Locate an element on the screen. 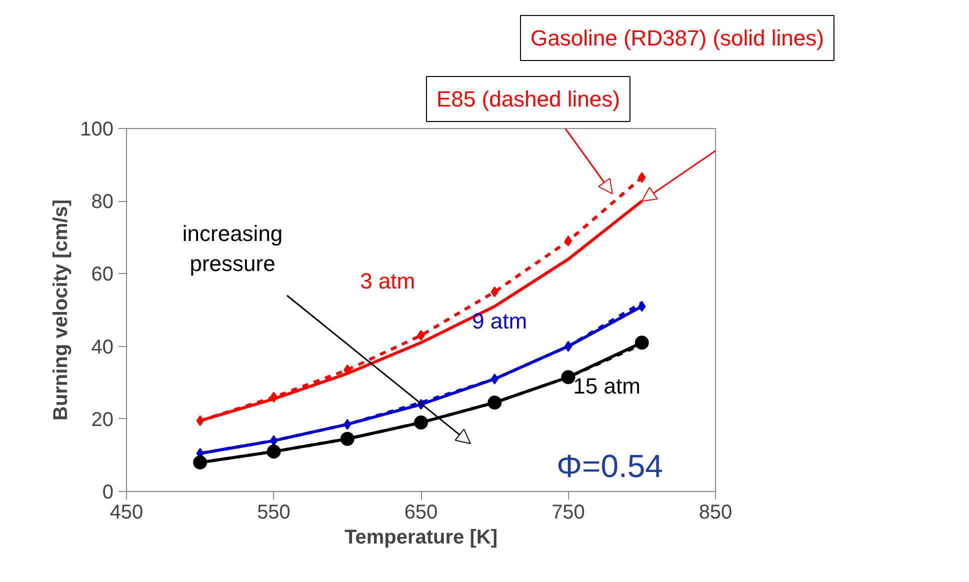  annotation: Φ=0.54 is located at coordinates (609, 466).